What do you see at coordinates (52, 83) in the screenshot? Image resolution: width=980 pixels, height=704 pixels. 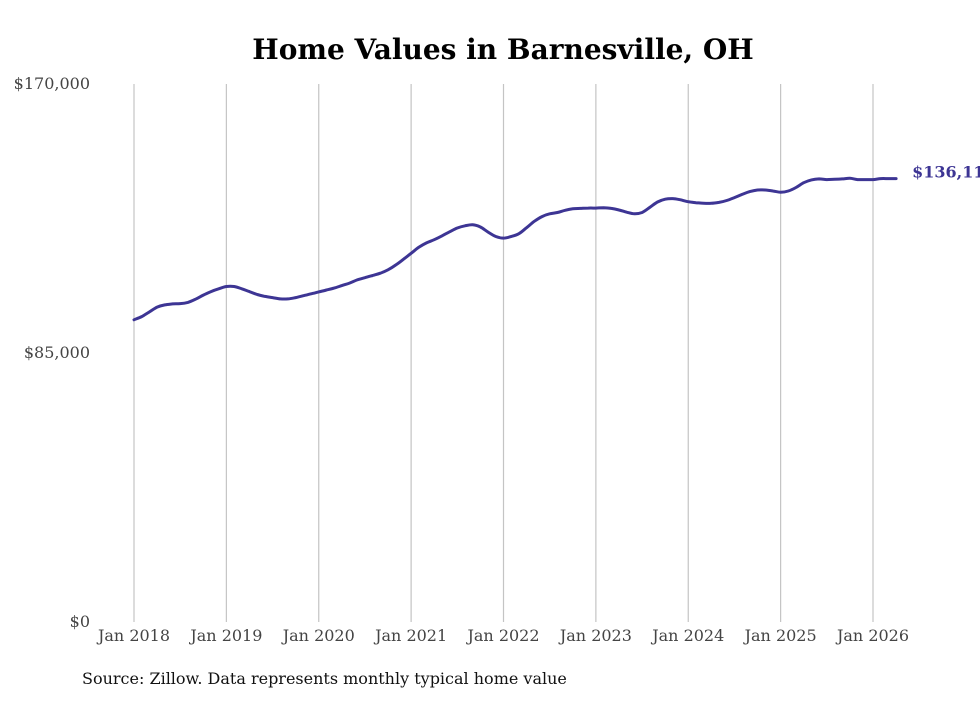 I see `y-tick-label: $170,000` at bounding box center [52, 83].